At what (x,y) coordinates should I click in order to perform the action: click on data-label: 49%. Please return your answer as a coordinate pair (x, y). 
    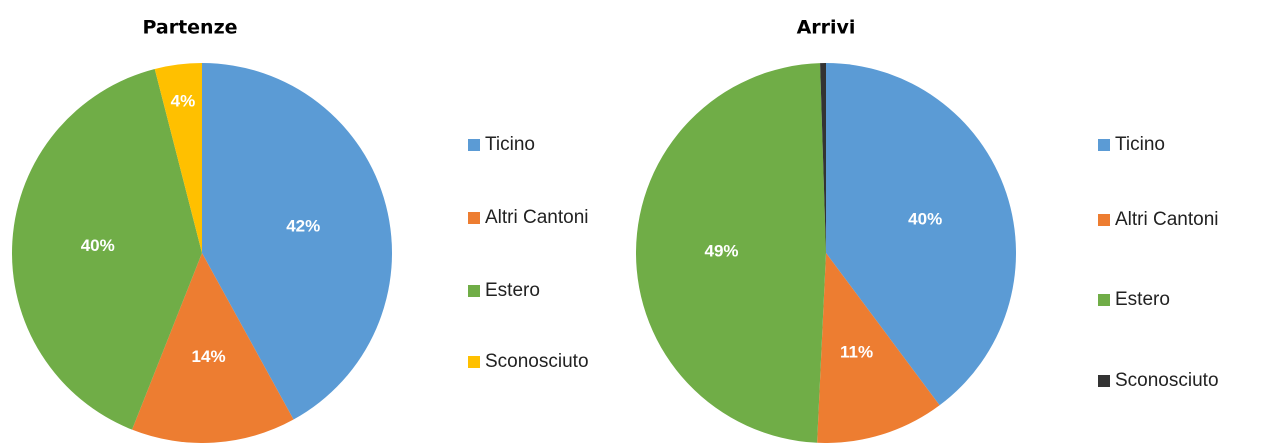
    Looking at the image, I should click on (721, 251).